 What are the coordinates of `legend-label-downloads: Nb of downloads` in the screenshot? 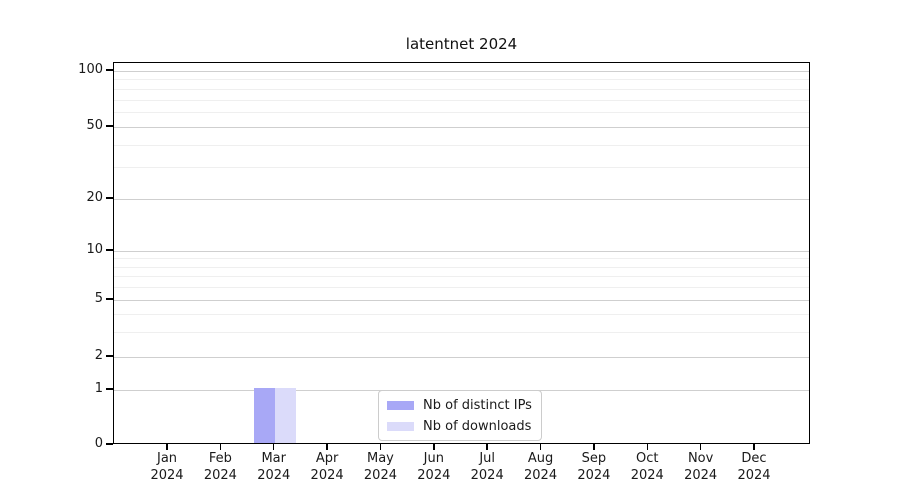 It's located at (477, 426).